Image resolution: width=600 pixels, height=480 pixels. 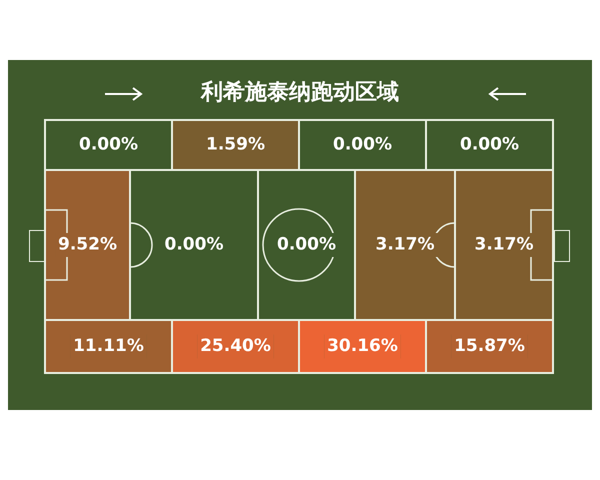 I want to click on data-label: 30.16%, so click(x=362, y=346).